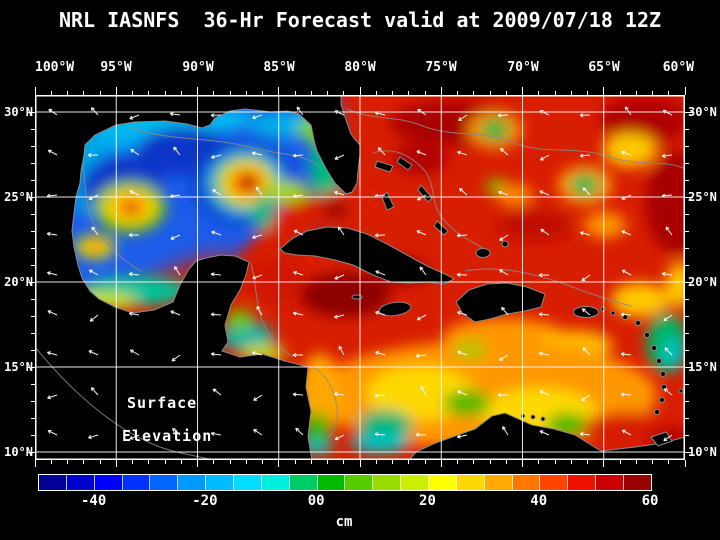  What do you see at coordinates (539, 501) in the screenshot?
I see `colorbar-tick-label: 40` at bounding box center [539, 501].